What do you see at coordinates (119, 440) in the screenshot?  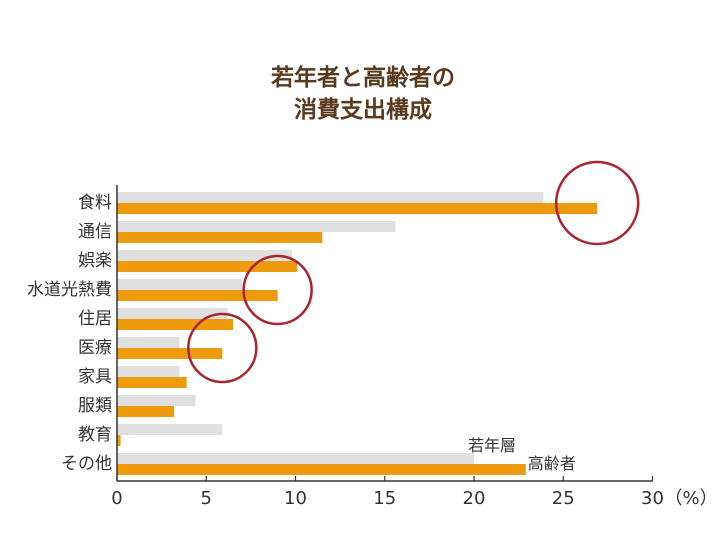 I see `bar-高齢者-教育` at bounding box center [119, 440].